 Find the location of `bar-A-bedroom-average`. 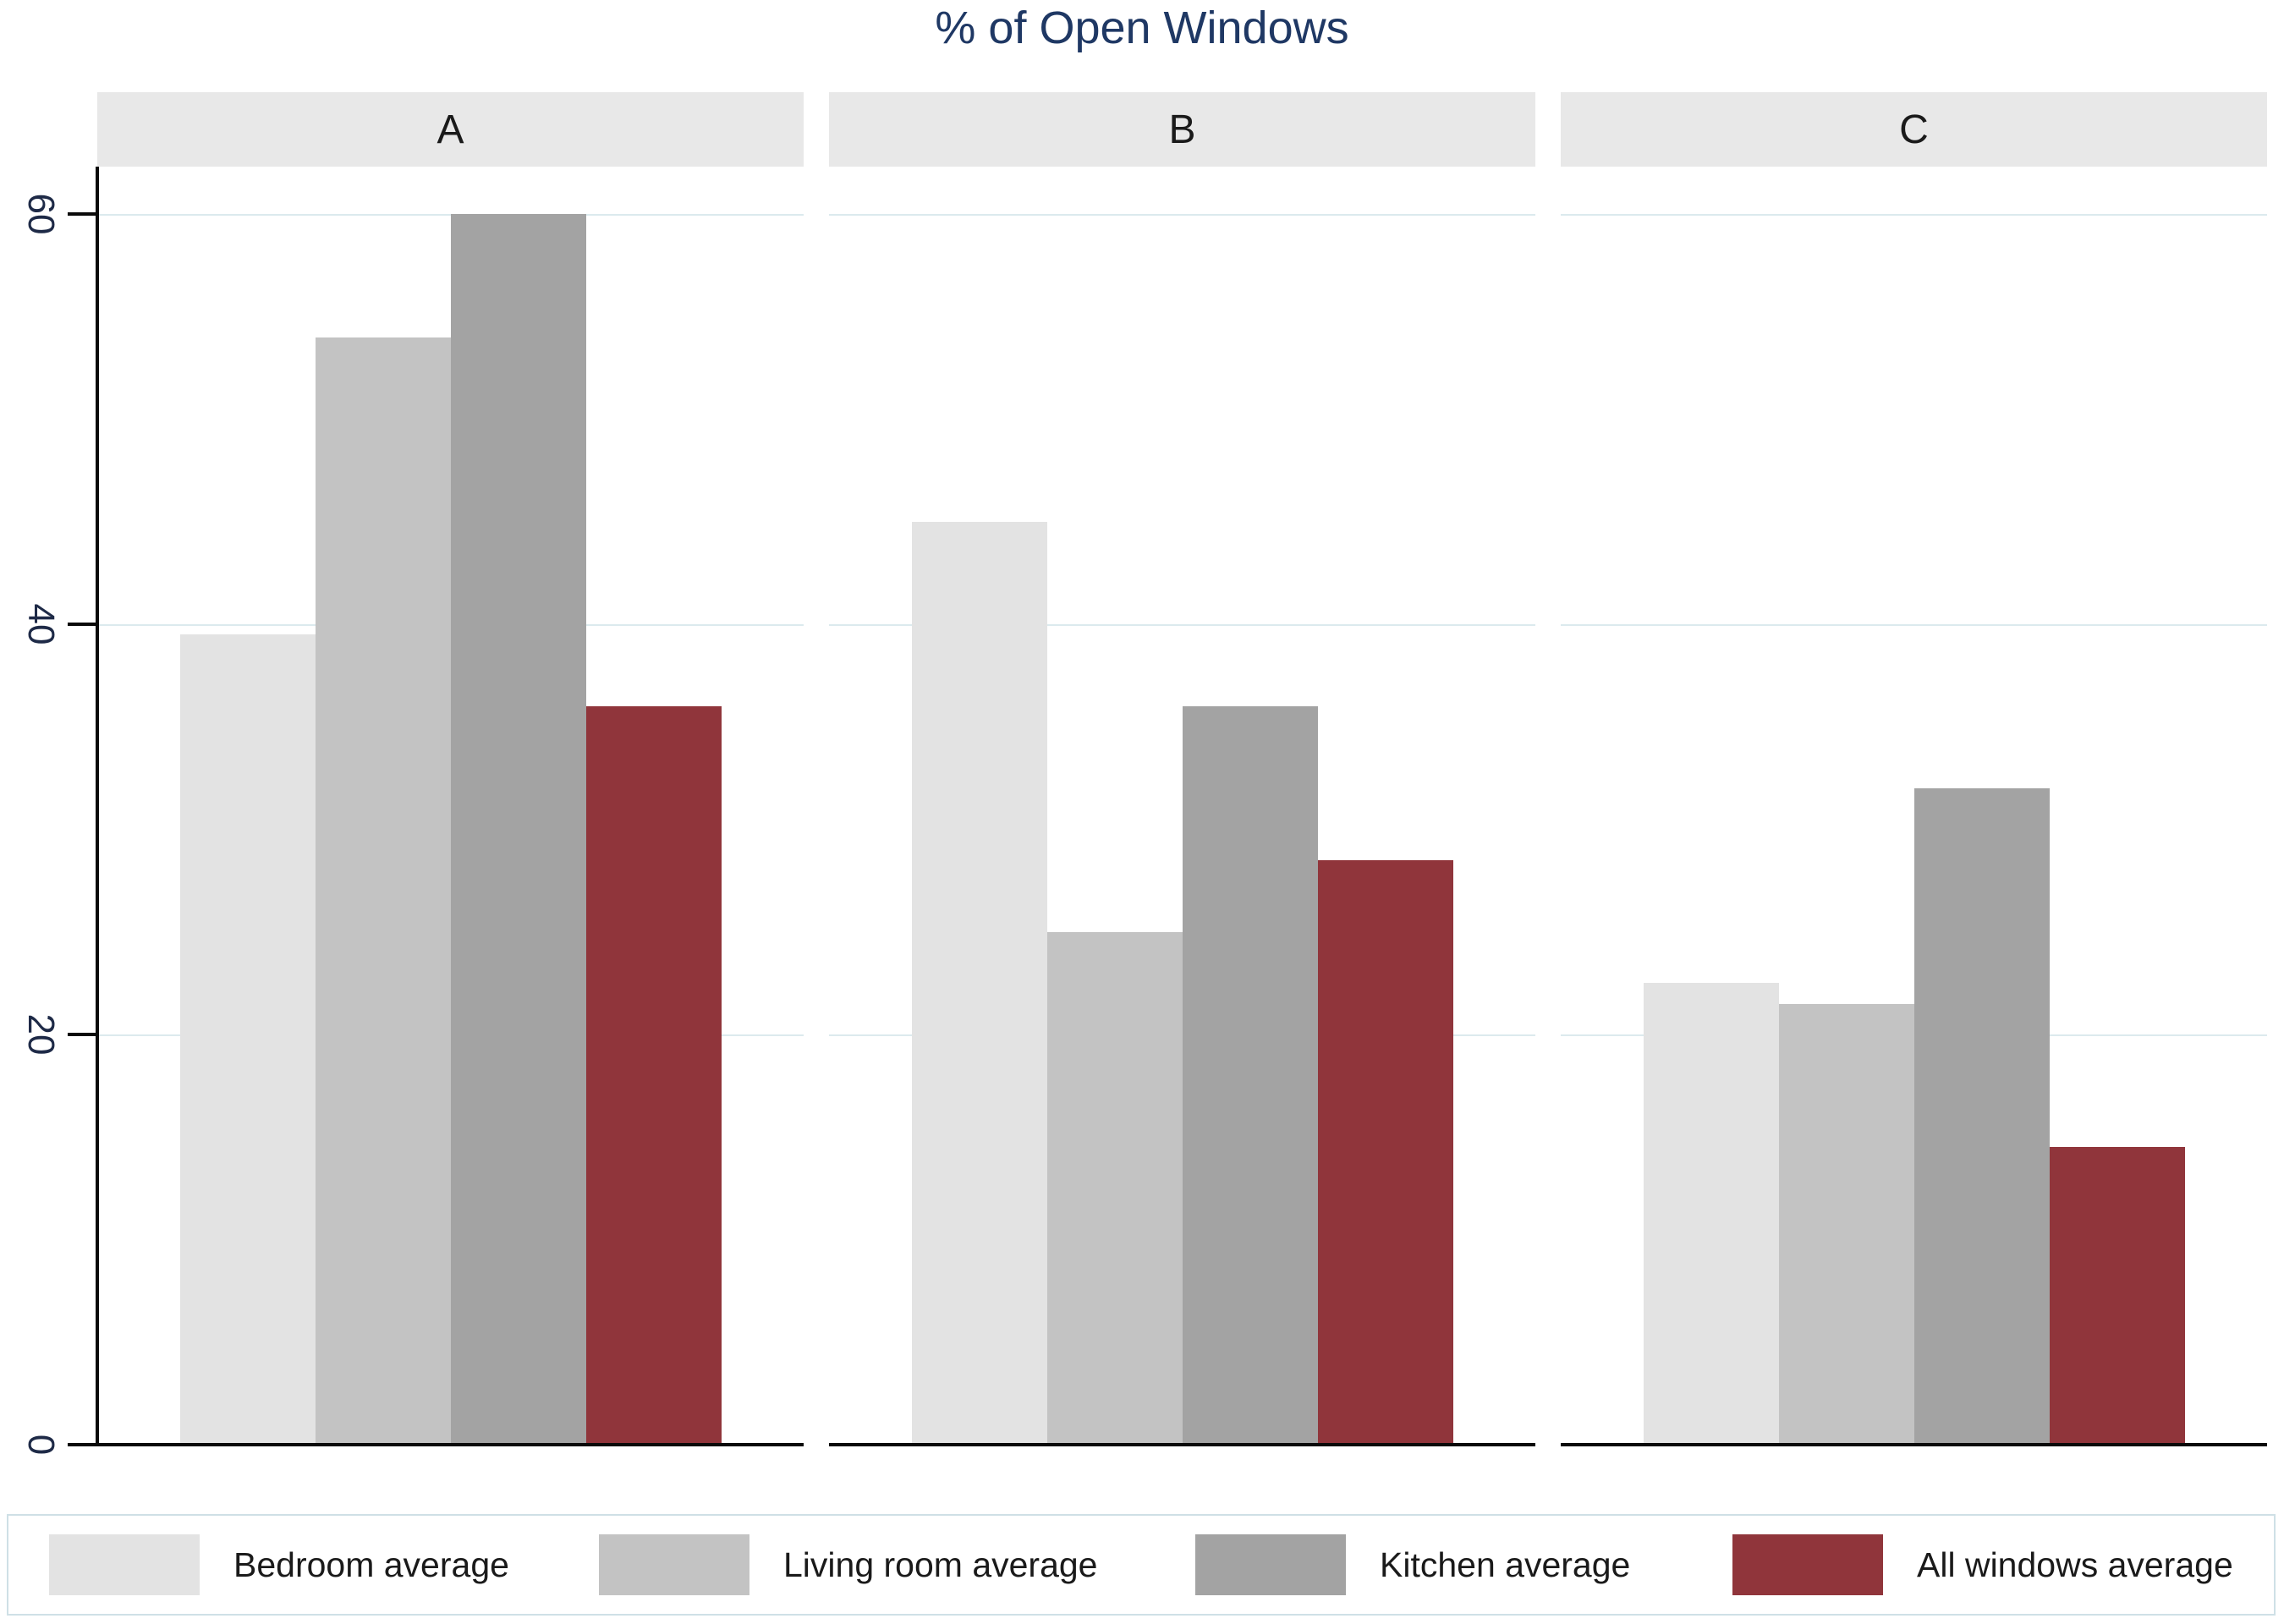

bar-A-bedroom-average is located at coordinates (248, 1040).